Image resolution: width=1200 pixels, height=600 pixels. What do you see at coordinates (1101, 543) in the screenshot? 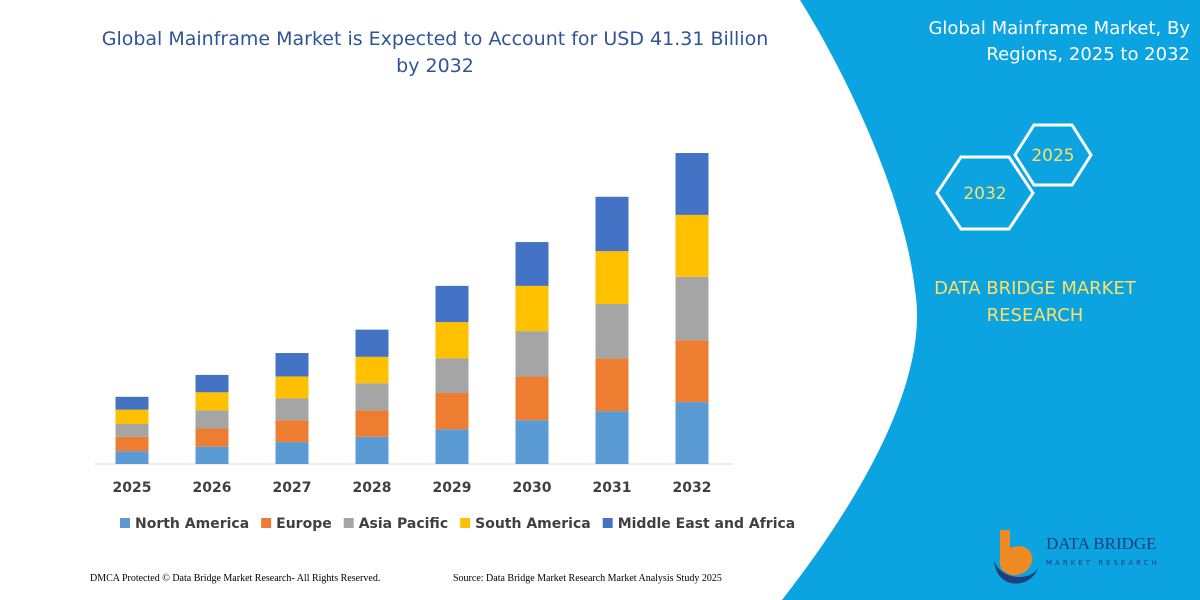
I see `logo-name: DATA BRIDGE` at bounding box center [1101, 543].